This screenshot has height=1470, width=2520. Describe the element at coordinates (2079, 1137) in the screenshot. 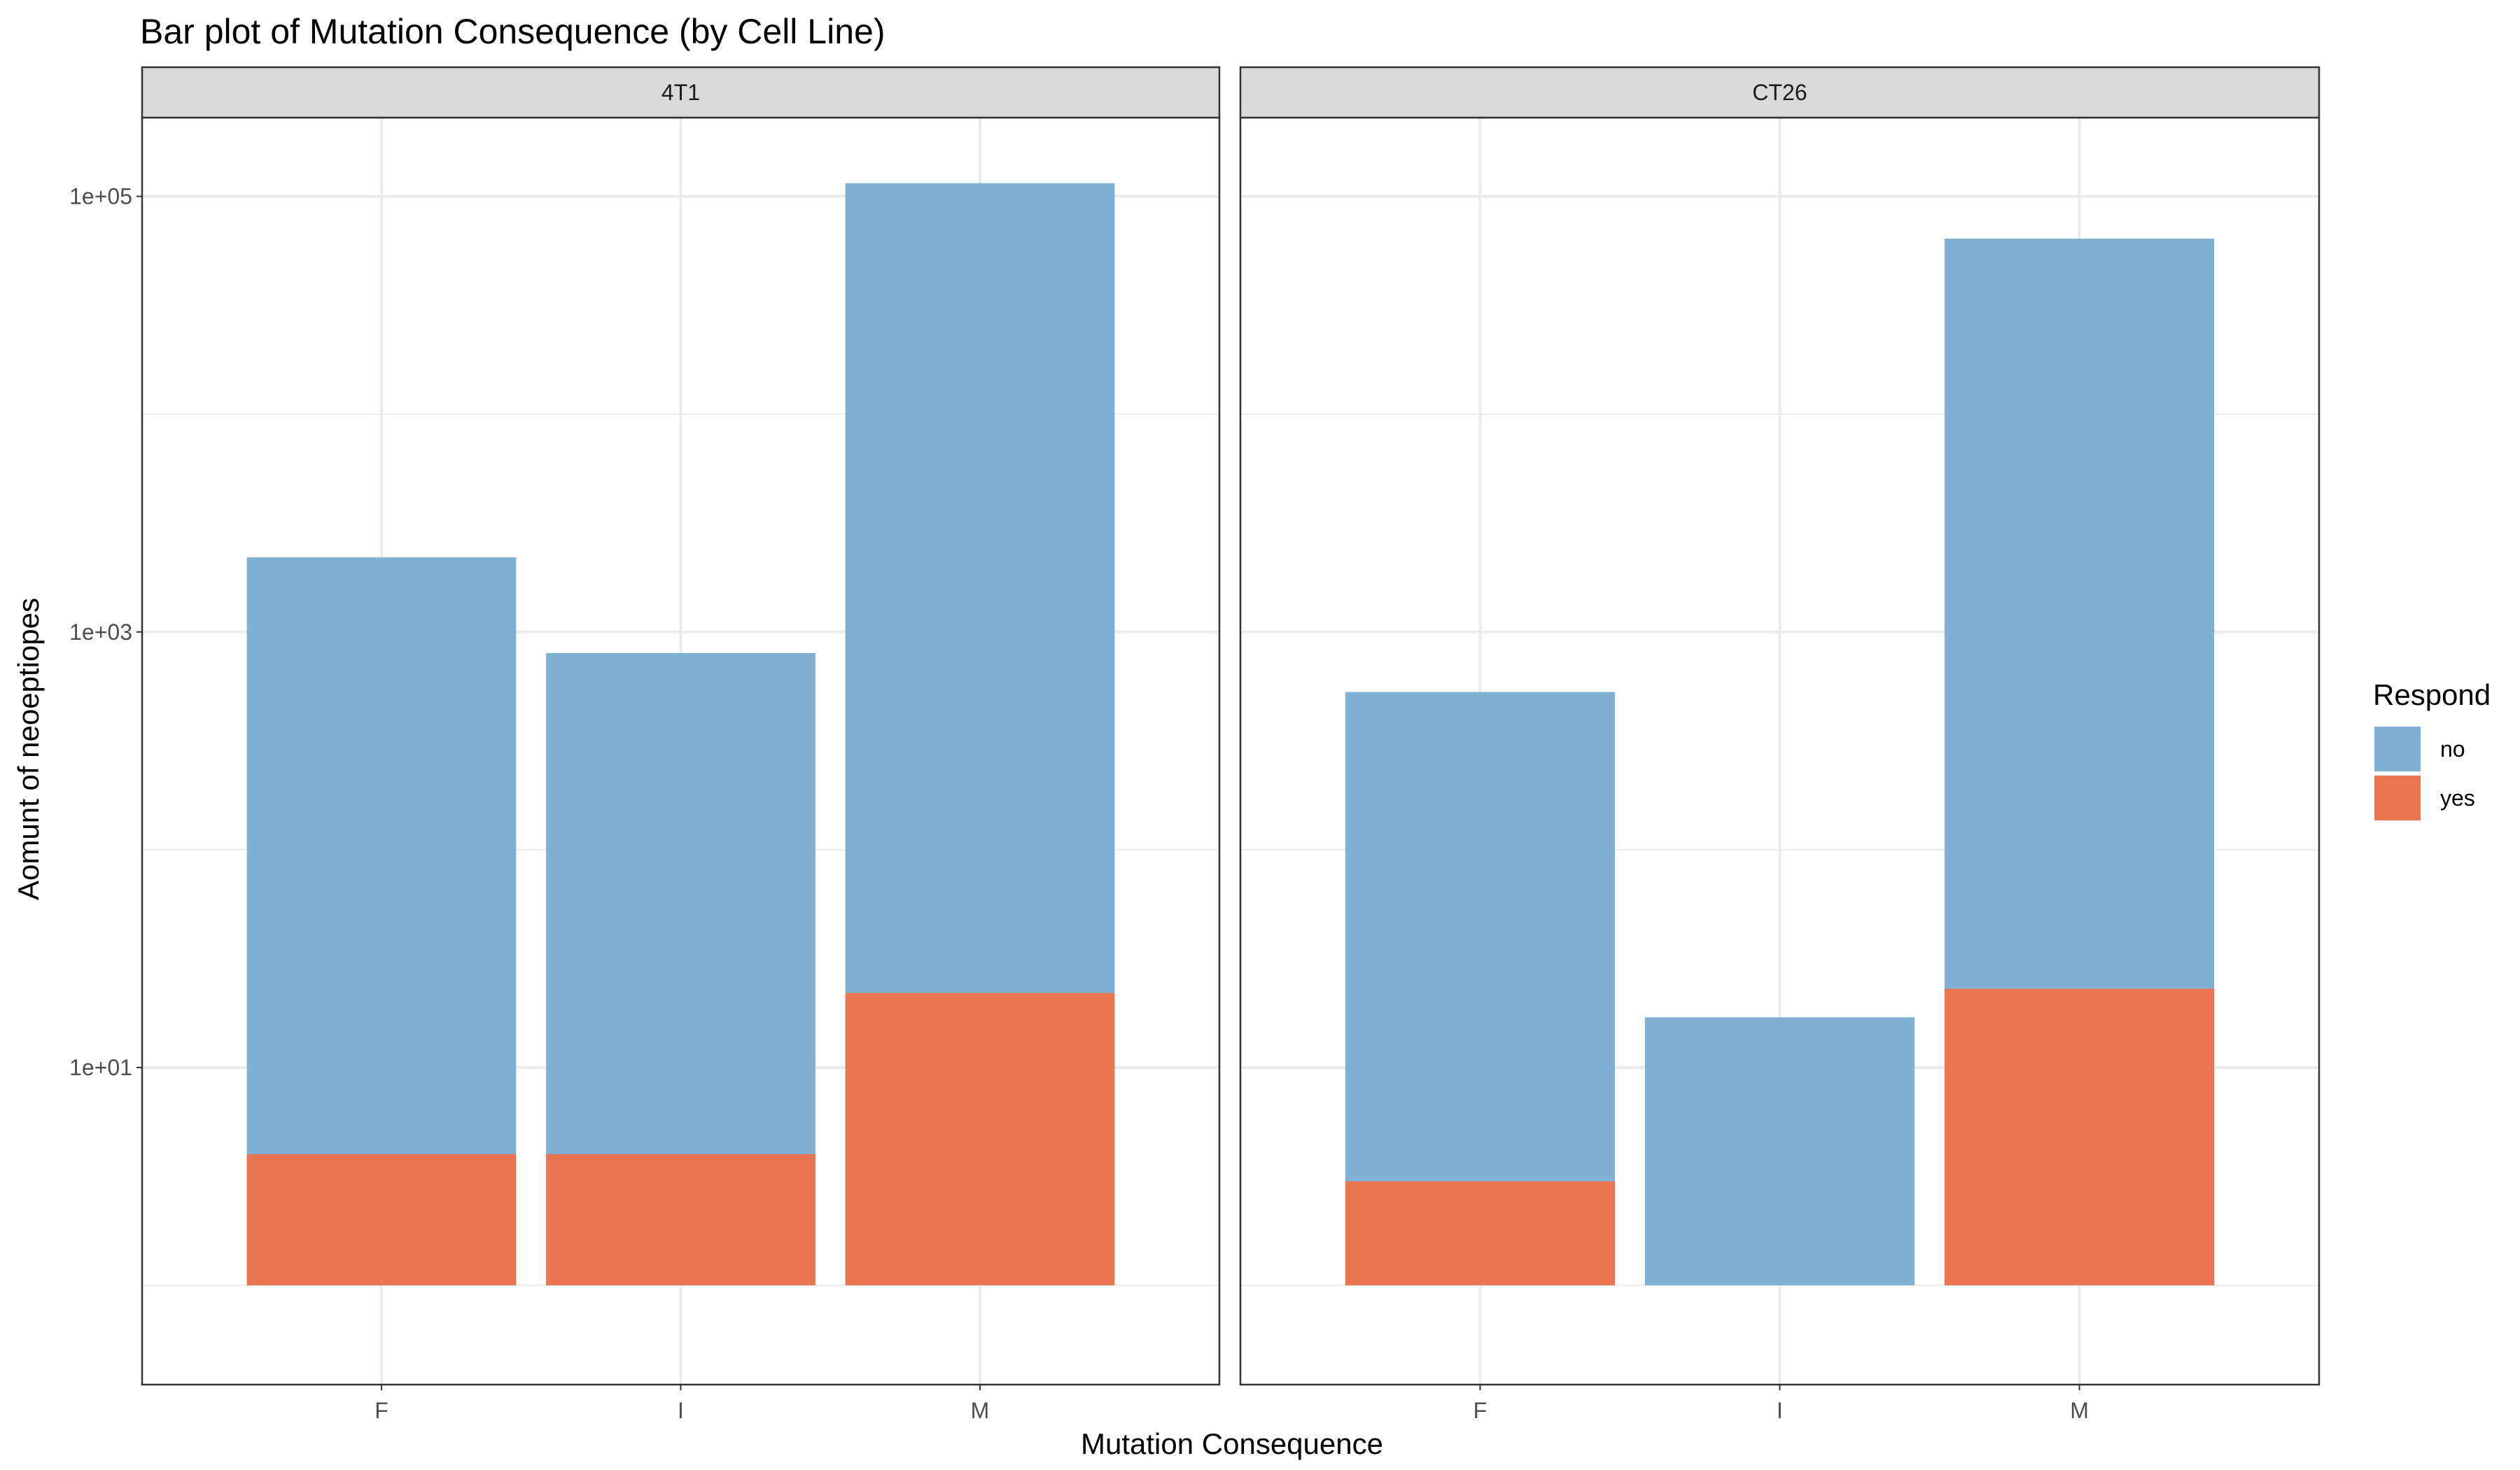

I see `bar-yes-ct26-m` at that location.